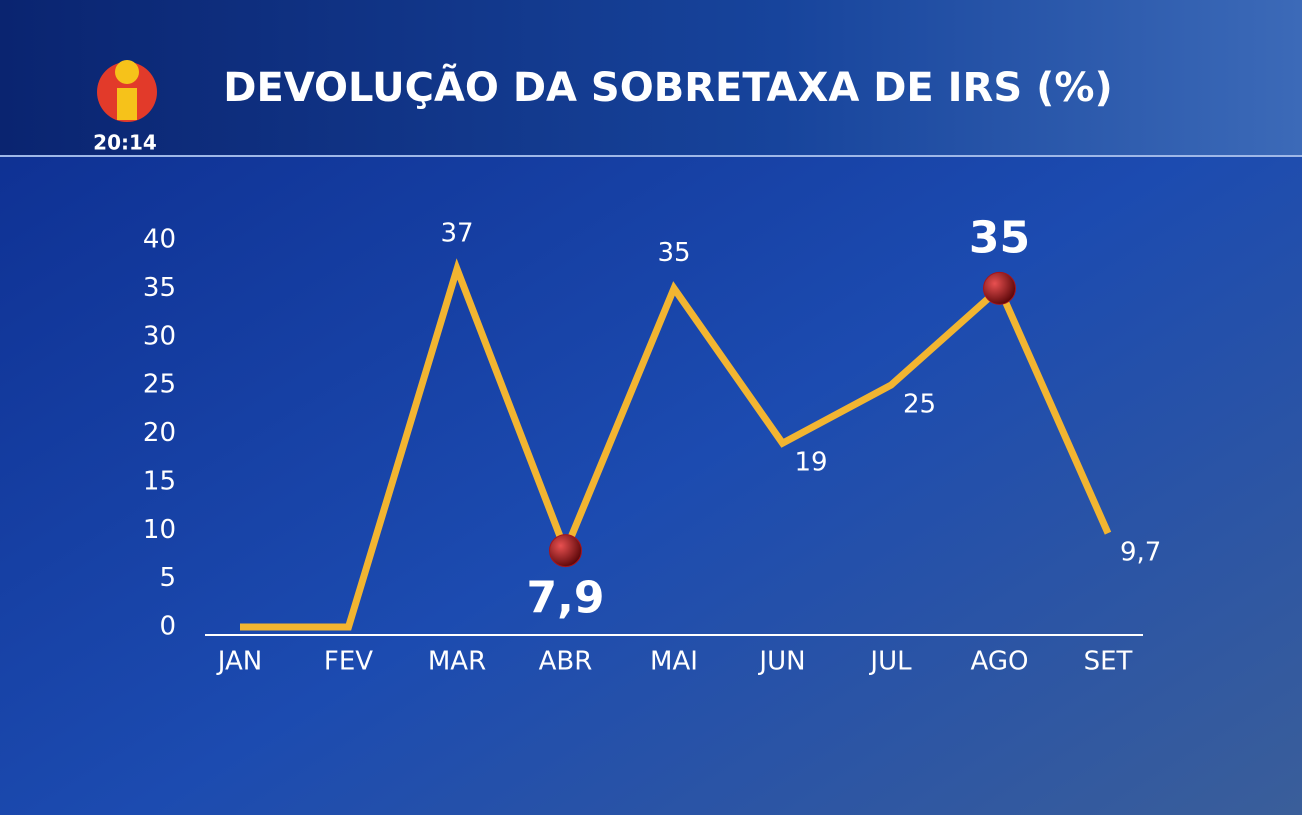  I want to click on x-tick-label: JAN, so click(239, 662).